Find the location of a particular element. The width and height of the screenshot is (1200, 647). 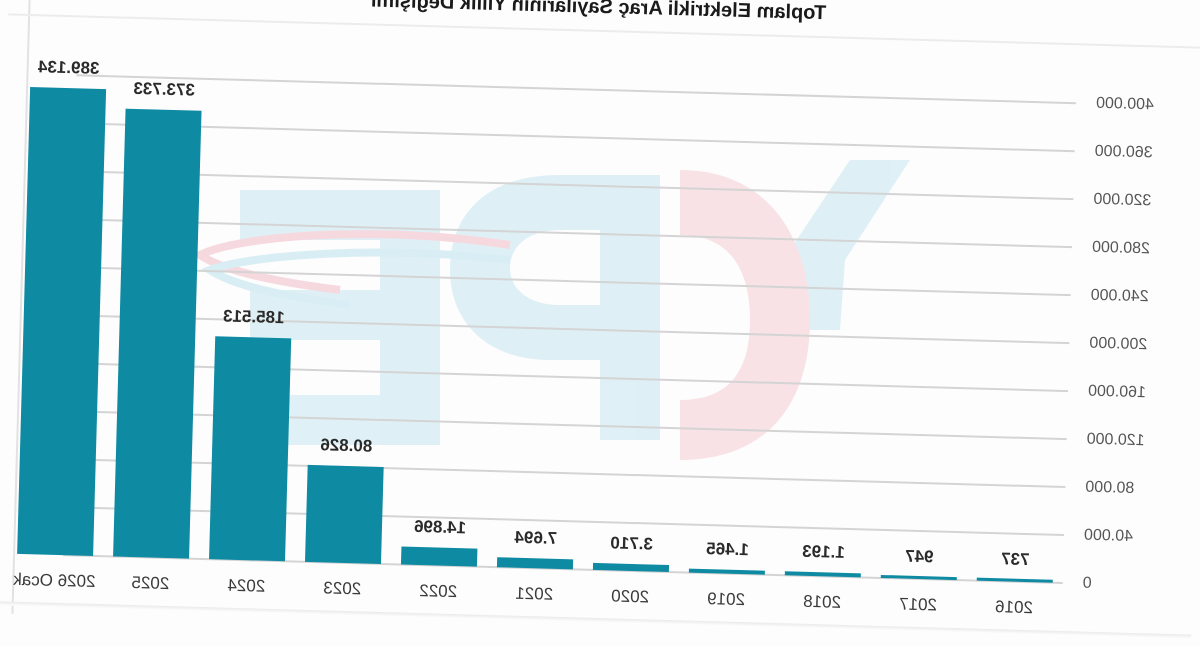

y-tick-label: 240.000 is located at coordinates (1119, 296).